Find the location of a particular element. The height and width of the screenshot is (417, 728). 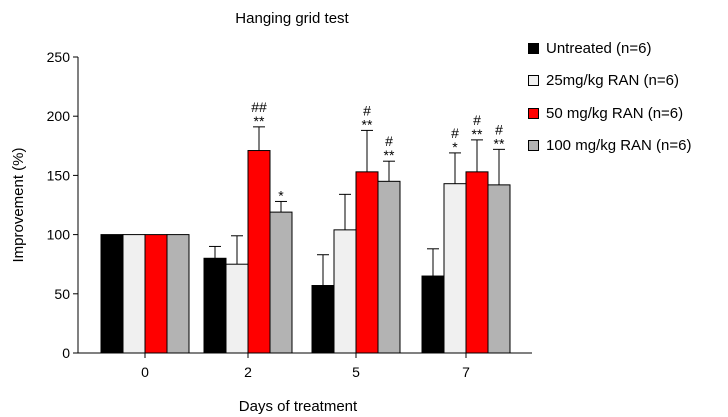

x-tick-label: 5 is located at coordinates (356, 372).